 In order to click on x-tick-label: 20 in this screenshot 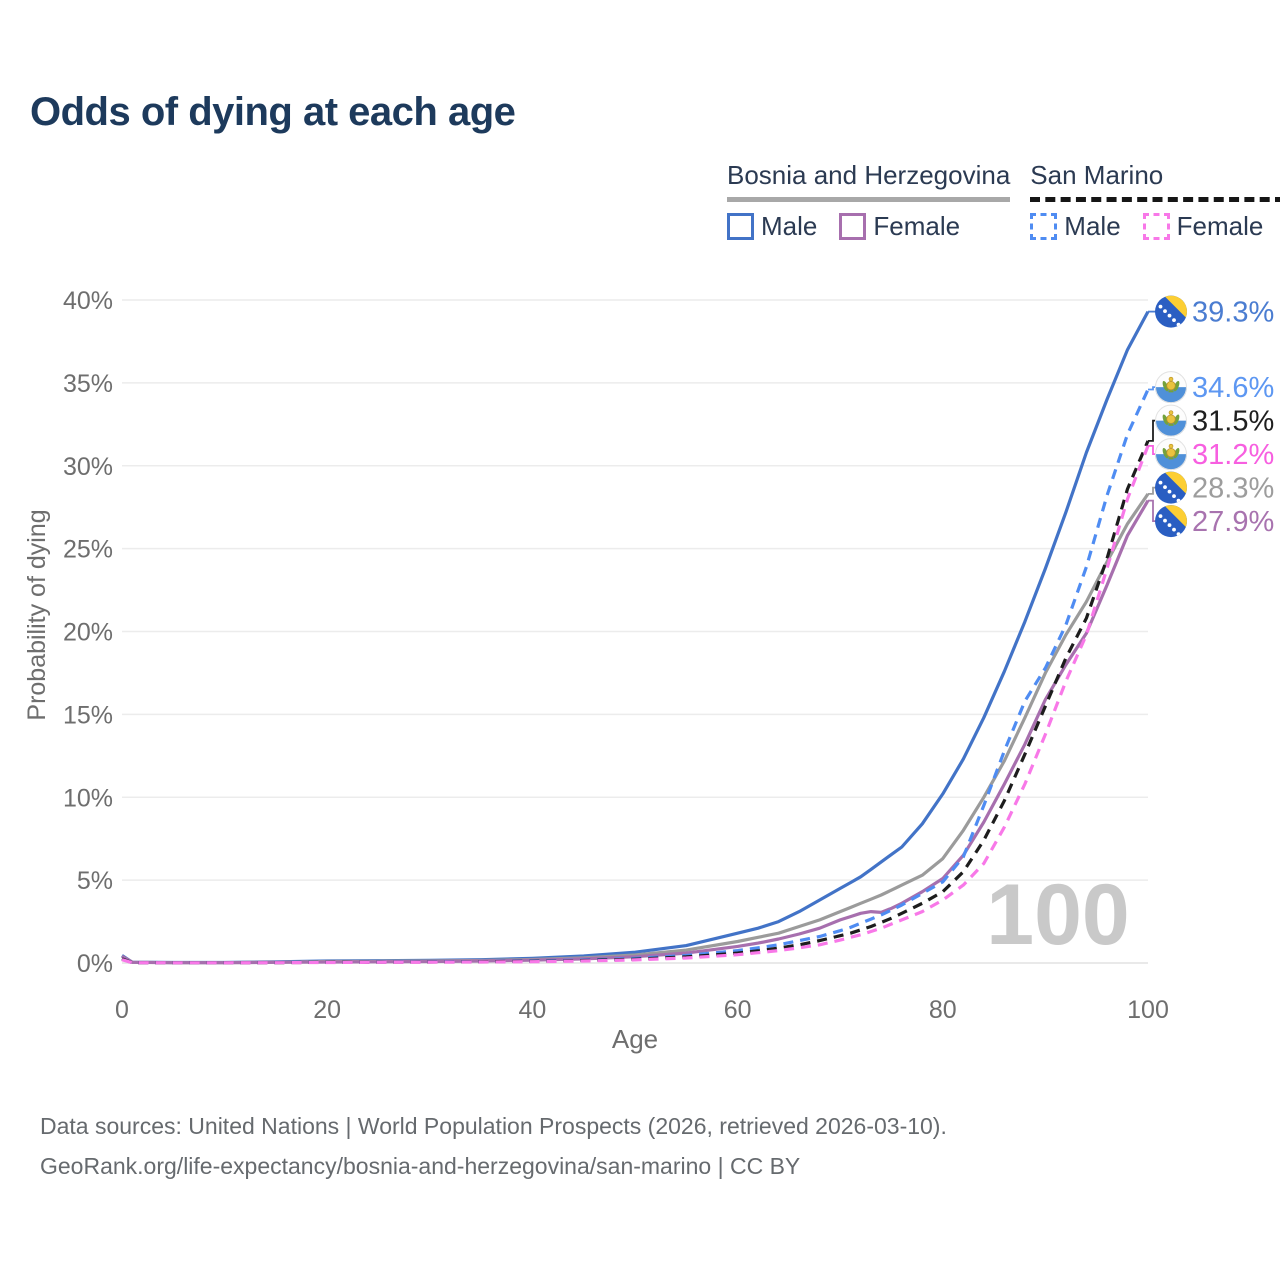, I will do `click(327, 1010)`.